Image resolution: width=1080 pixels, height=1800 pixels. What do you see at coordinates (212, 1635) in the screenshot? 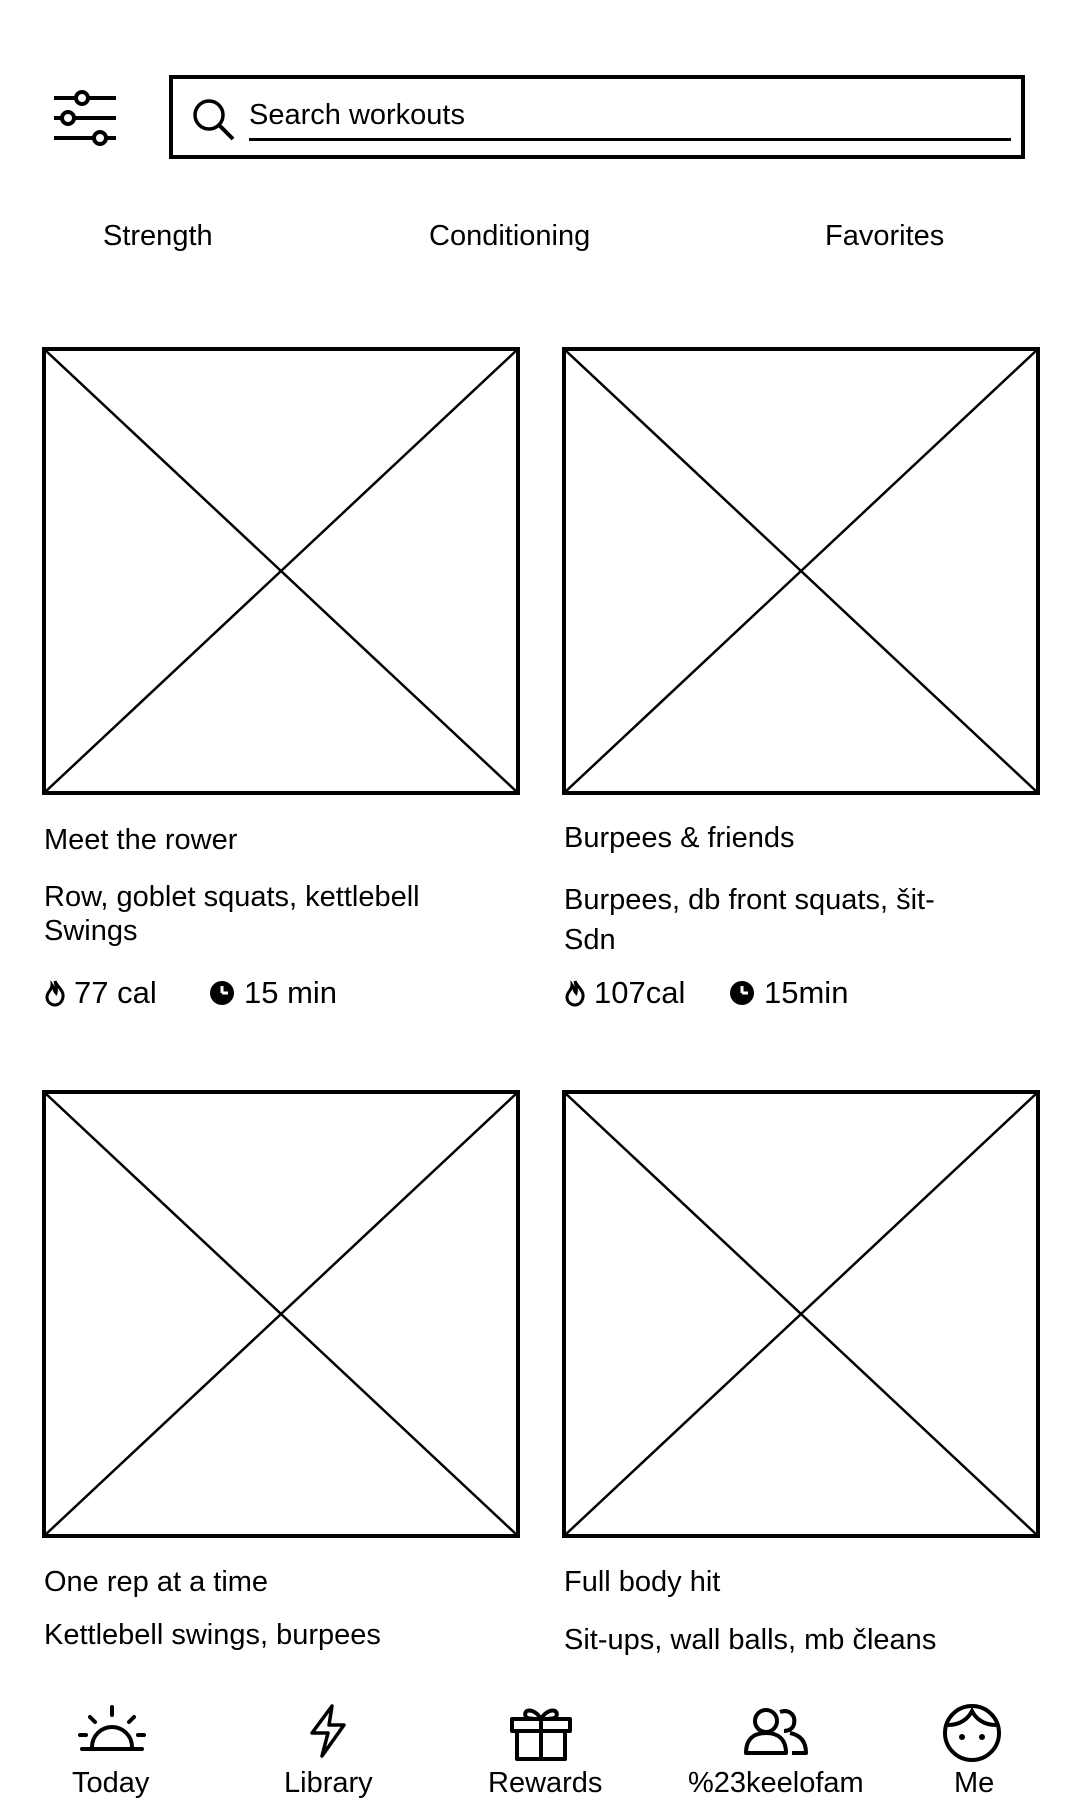
I see `workout-description: Kettlebell swings, burpees` at bounding box center [212, 1635].